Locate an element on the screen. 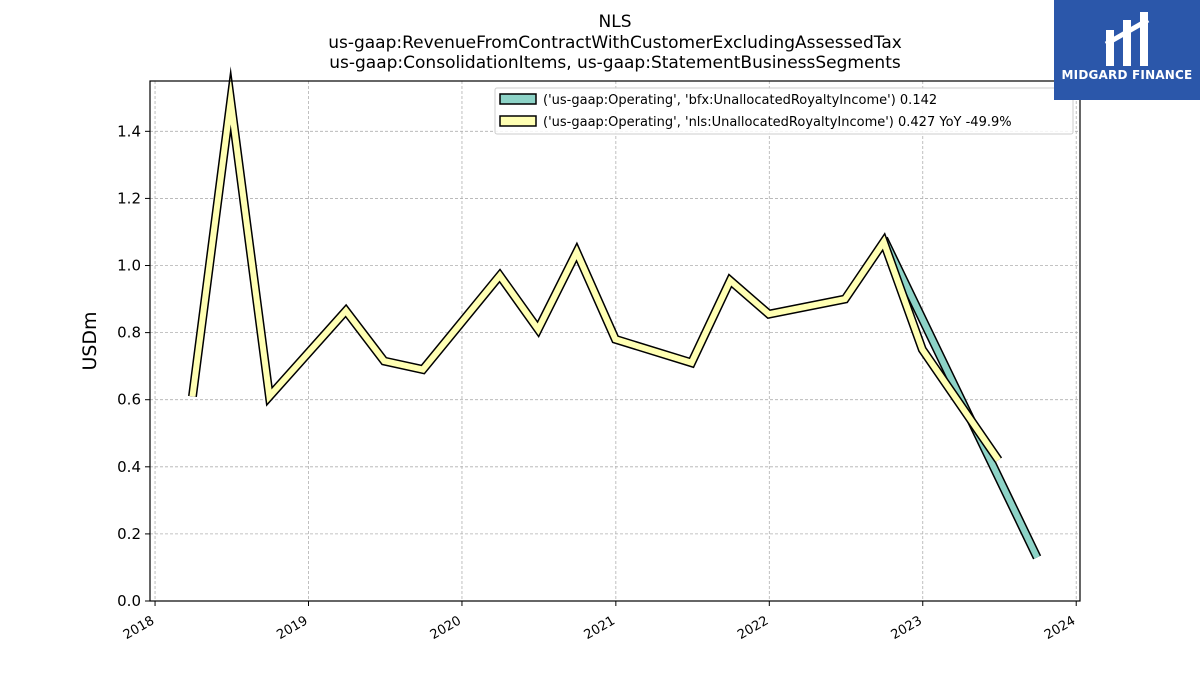  x-tick-label: 2023 is located at coordinates (907, 628).